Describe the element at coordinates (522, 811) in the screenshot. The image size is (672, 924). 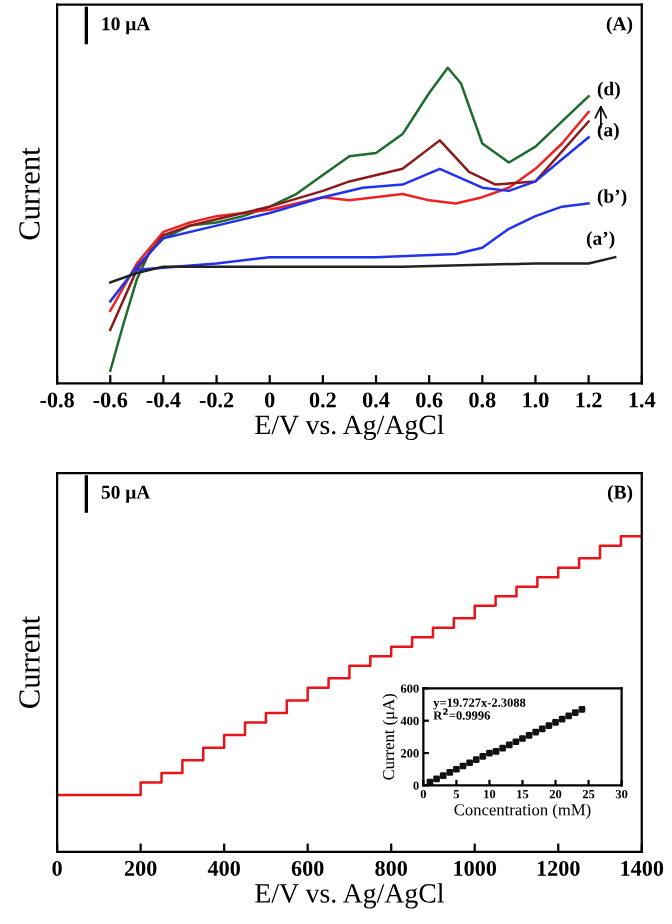
I see `x-axis-title: Concentration (mM)` at that location.